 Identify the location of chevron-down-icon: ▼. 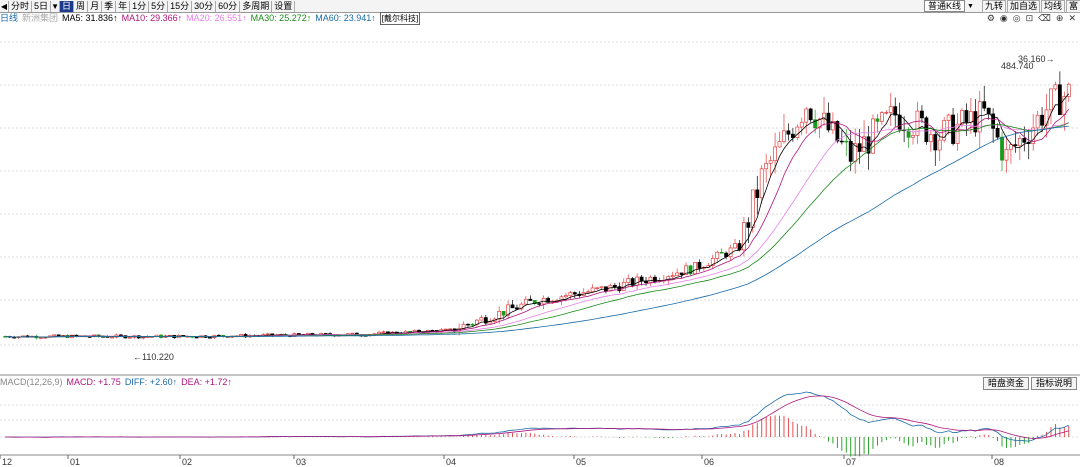
(970, 6).